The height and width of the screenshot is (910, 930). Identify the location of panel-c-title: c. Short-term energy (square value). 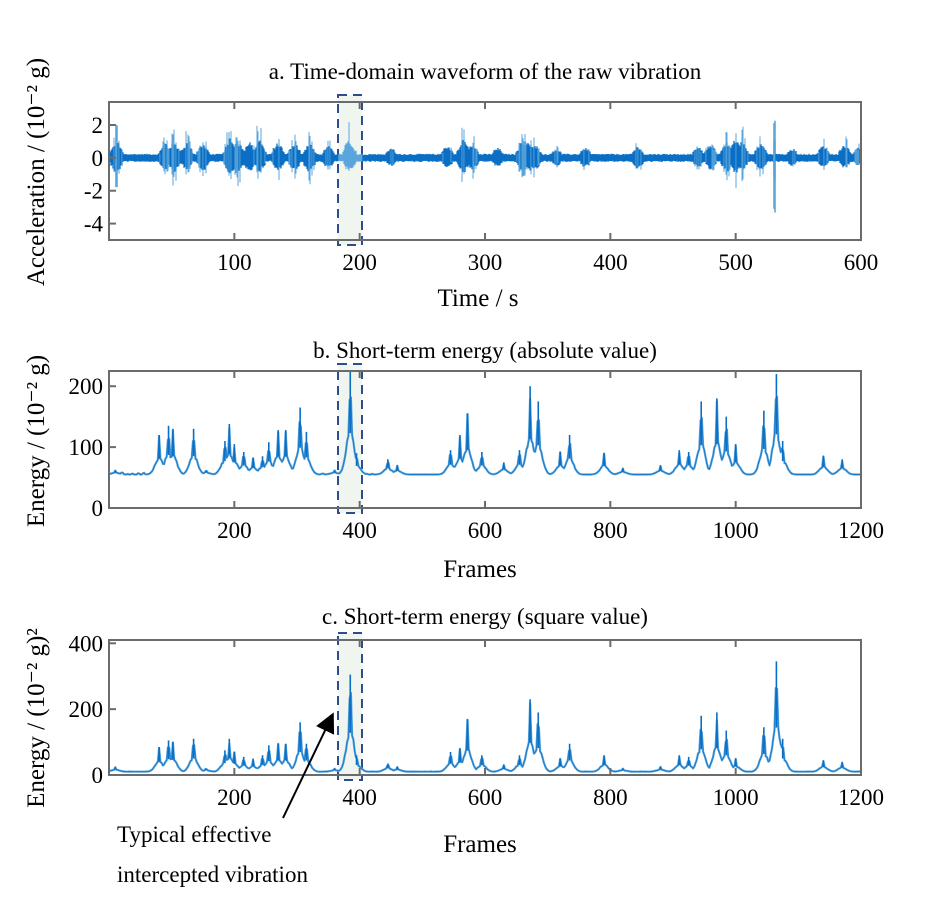
(485, 616).